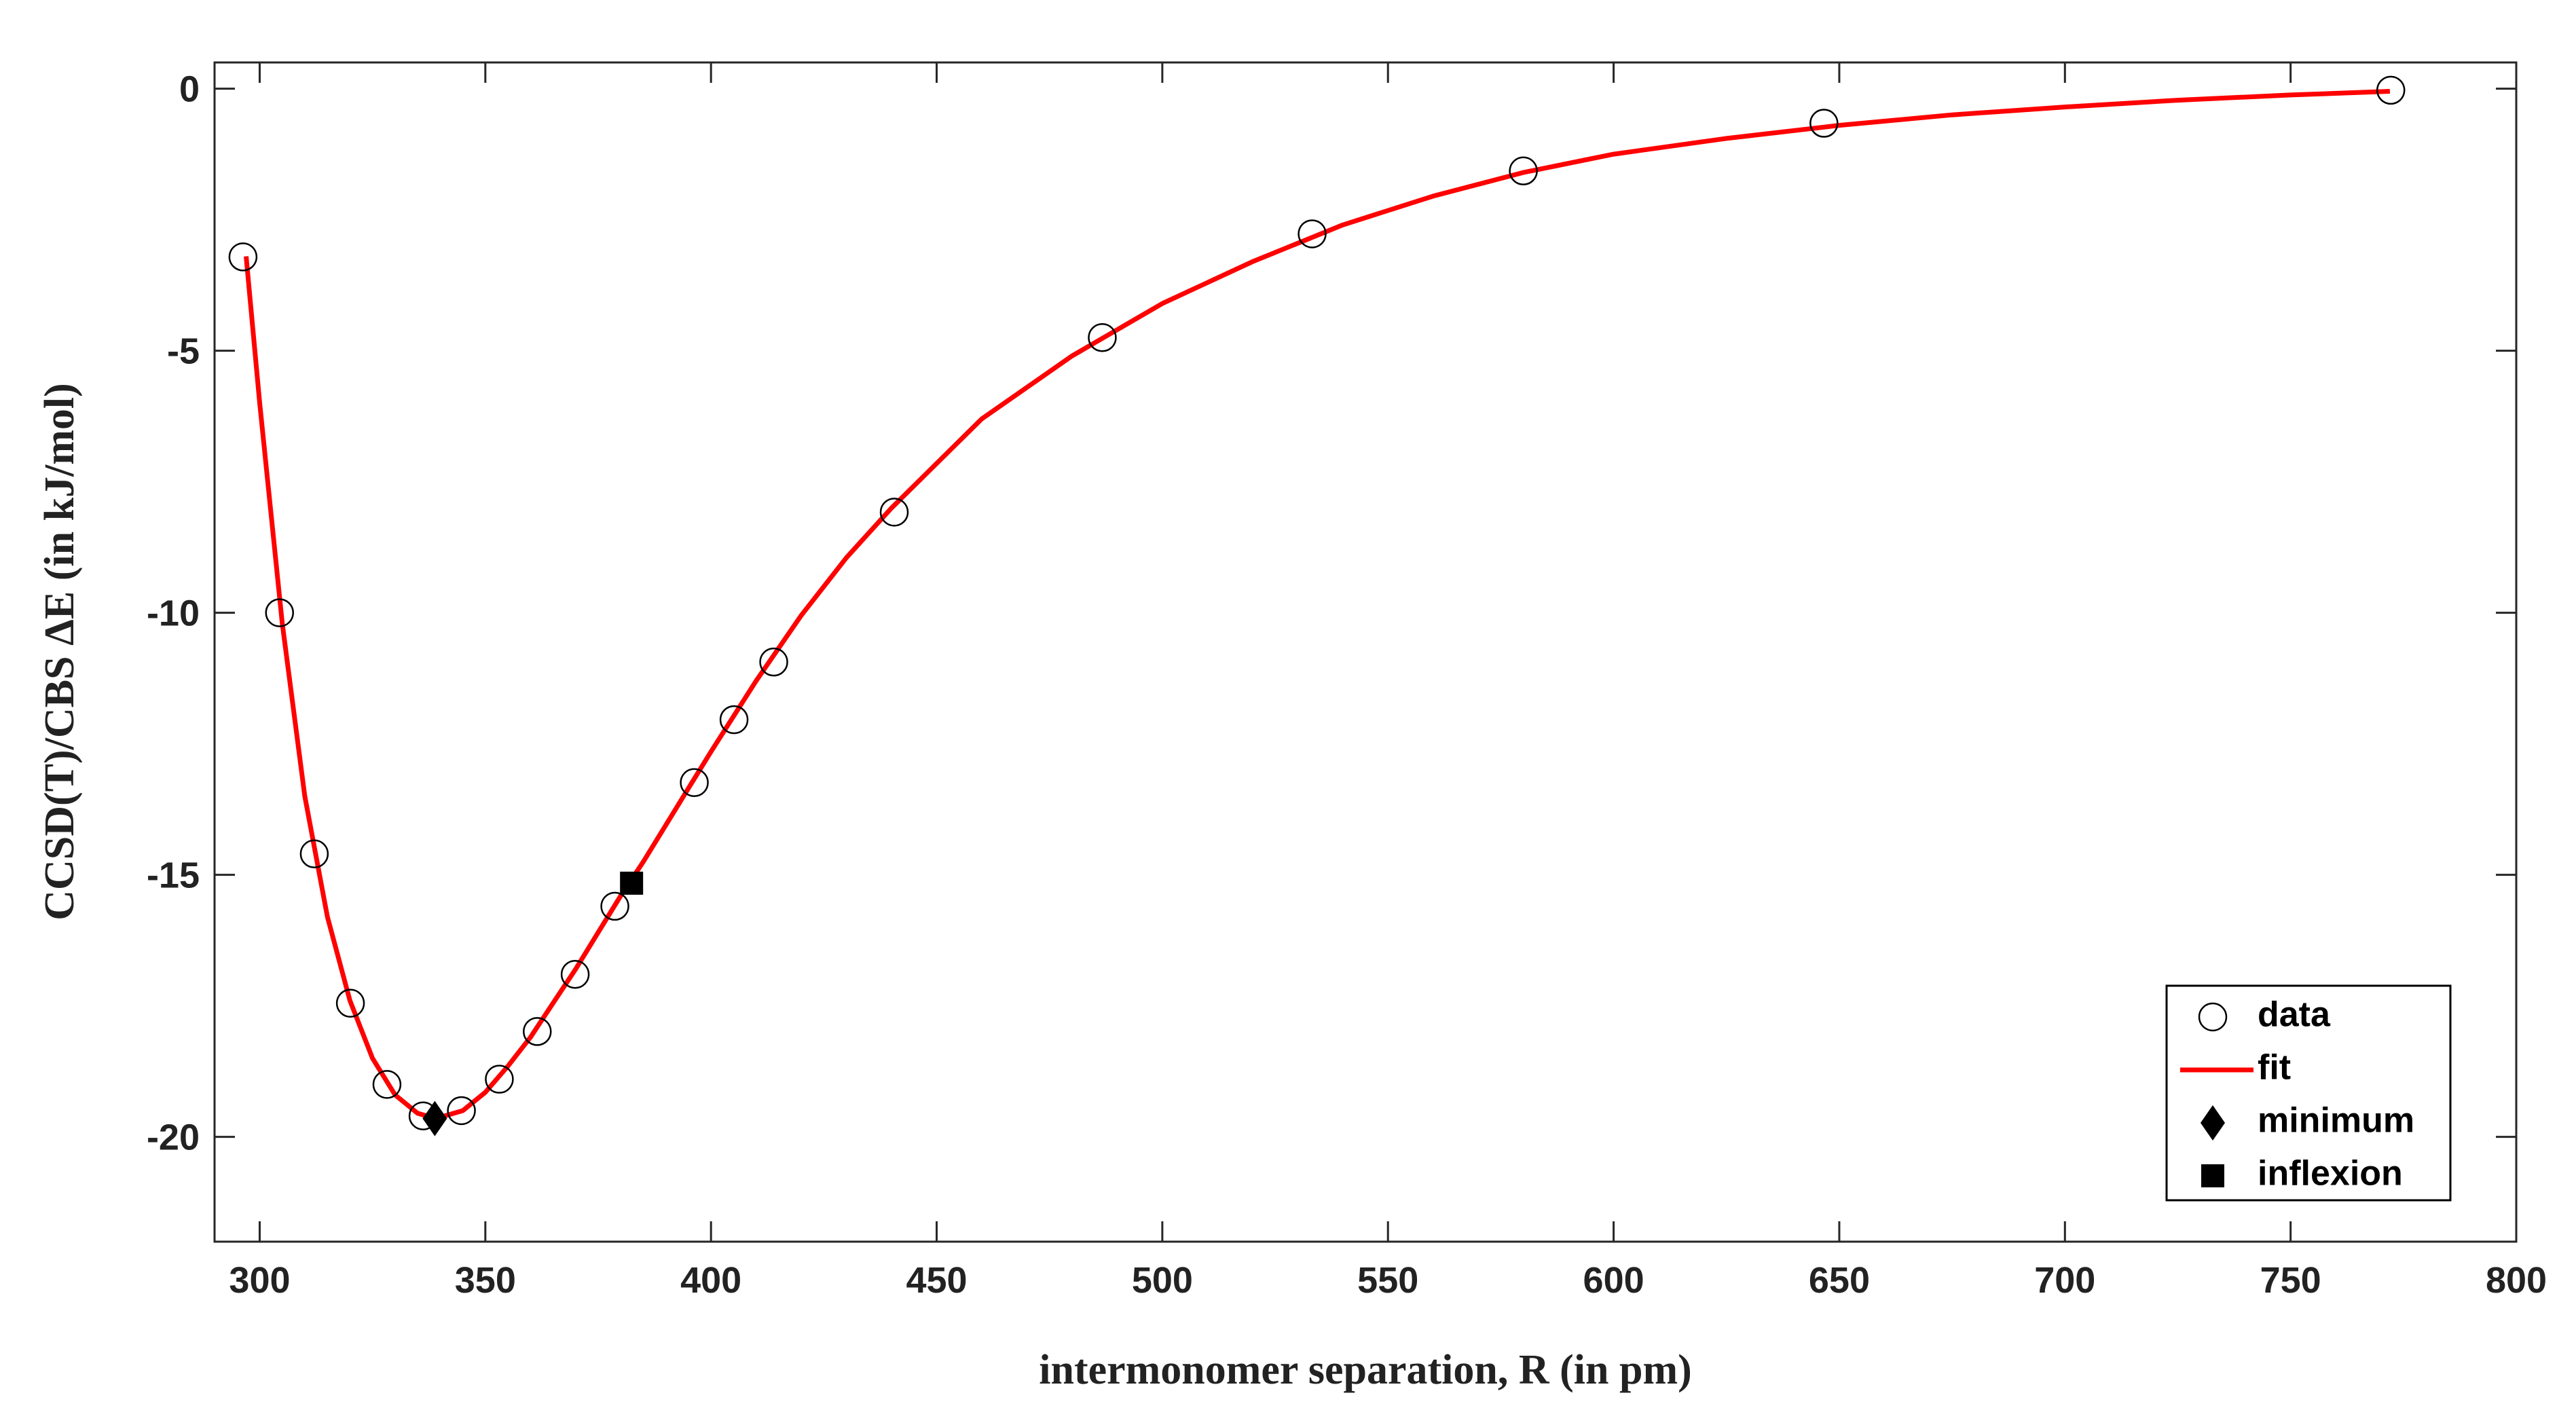 Image resolution: width=2576 pixels, height=1427 pixels. Describe the element at coordinates (1614, 1280) in the screenshot. I see `x-tick-label: 600` at that location.